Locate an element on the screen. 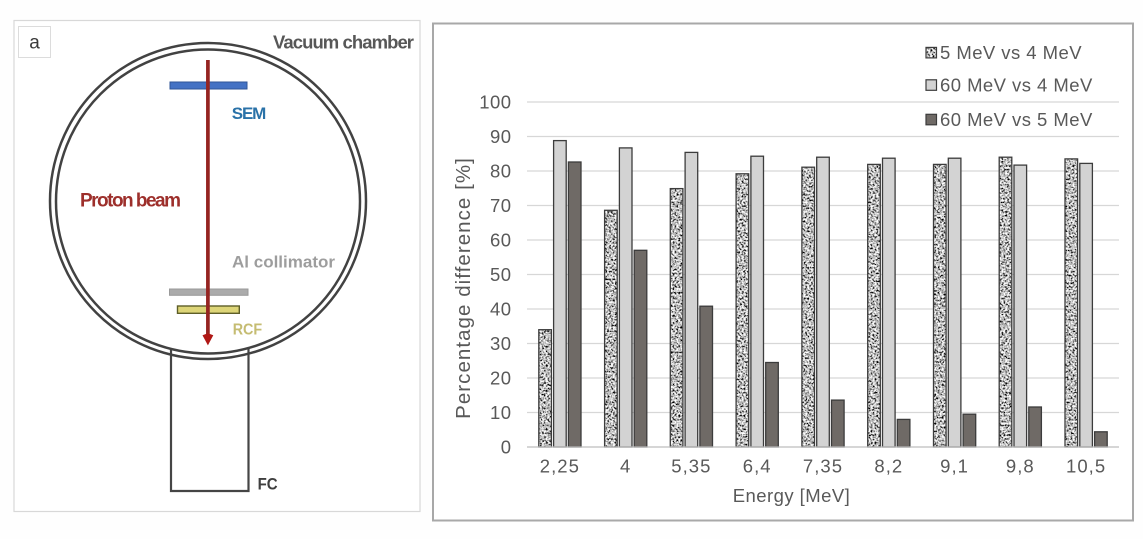  svg-text: 100 is located at coordinates (495, 102).